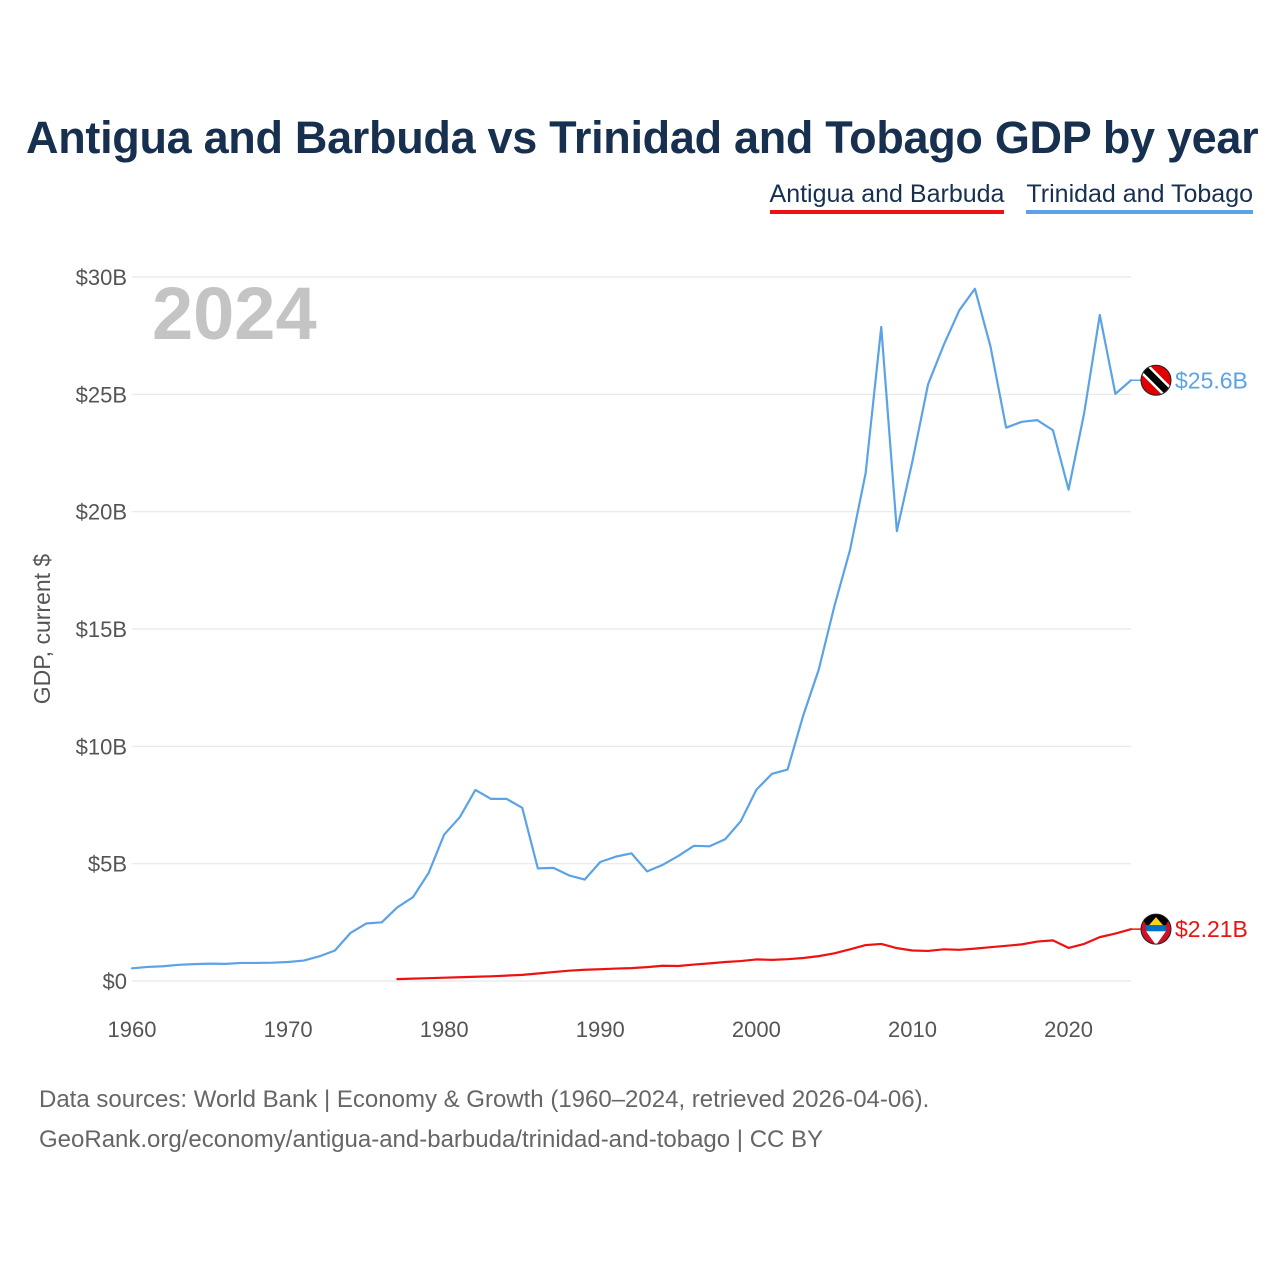 The height and width of the screenshot is (1280, 1280). What do you see at coordinates (107, 864) in the screenshot?
I see `y-tick-label: $5B` at bounding box center [107, 864].